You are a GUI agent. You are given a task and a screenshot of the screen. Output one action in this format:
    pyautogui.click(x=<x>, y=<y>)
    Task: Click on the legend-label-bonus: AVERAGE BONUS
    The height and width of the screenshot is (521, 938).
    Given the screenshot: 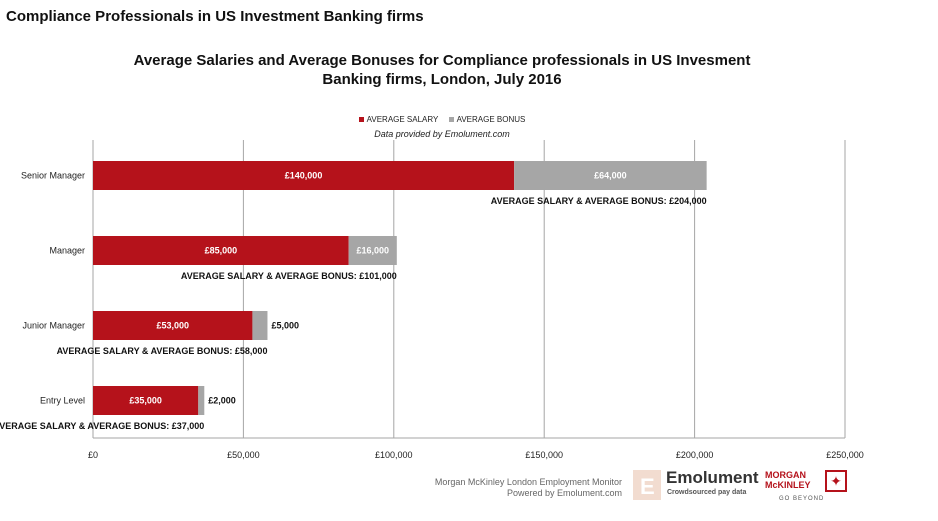 What is the action you would take?
    pyautogui.click(x=491, y=119)
    